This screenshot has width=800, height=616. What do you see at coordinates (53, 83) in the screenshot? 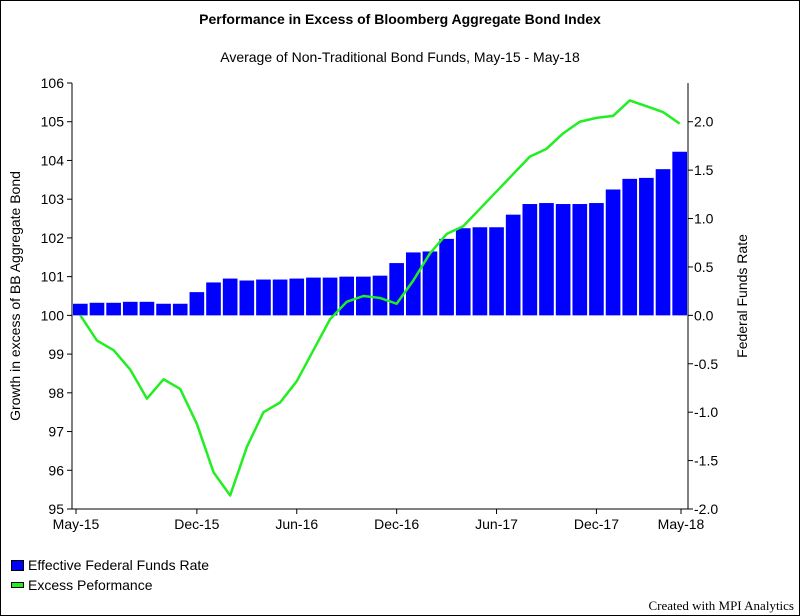
I see `left-tick-label: 106` at bounding box center [53, 83].